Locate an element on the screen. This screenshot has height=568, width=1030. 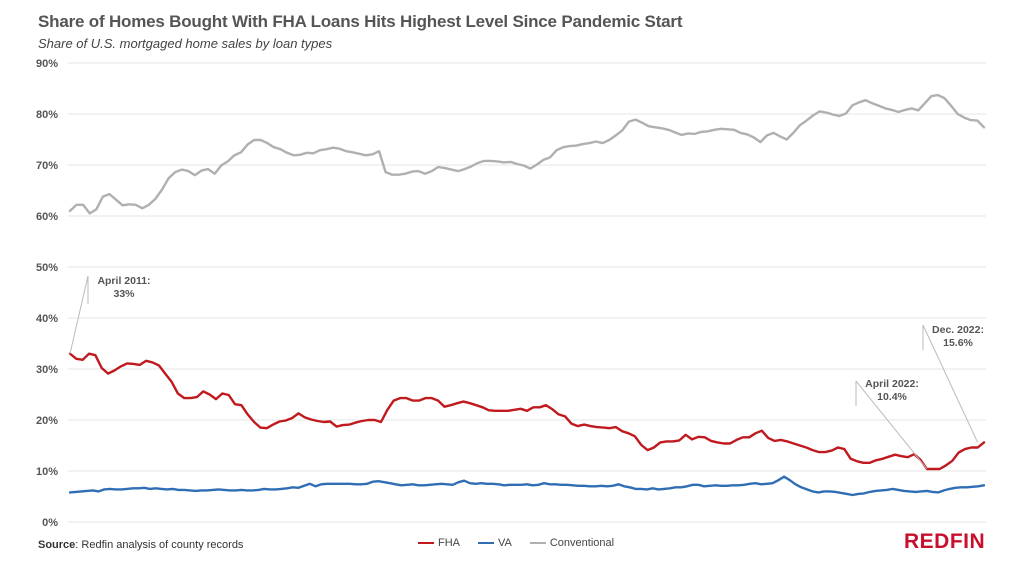
legend-item-fha: FHA is located at coordinates (439, 543).